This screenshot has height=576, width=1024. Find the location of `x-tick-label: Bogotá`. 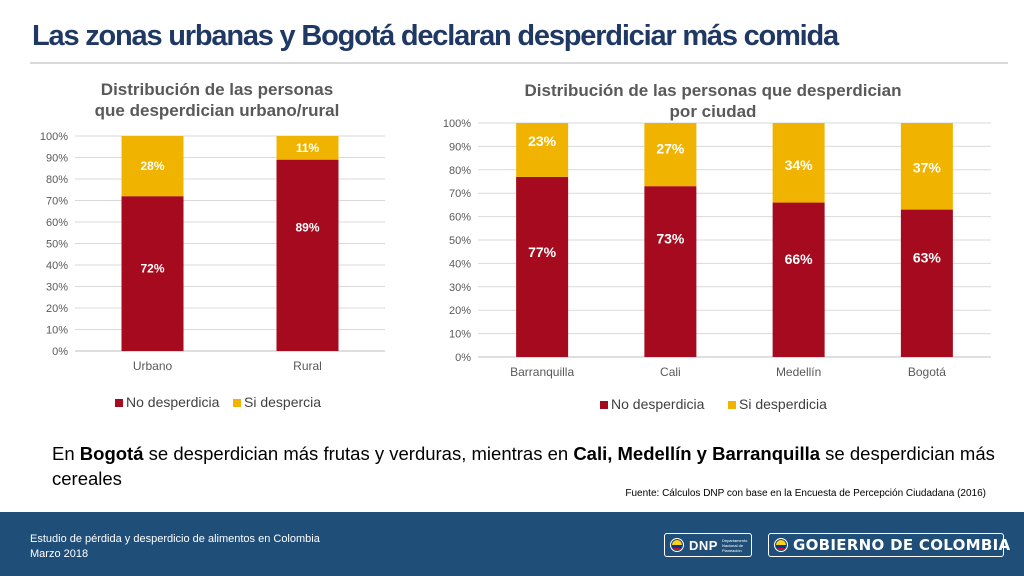

x-tick-label: Bogotá is located at coordinates (927, 372).